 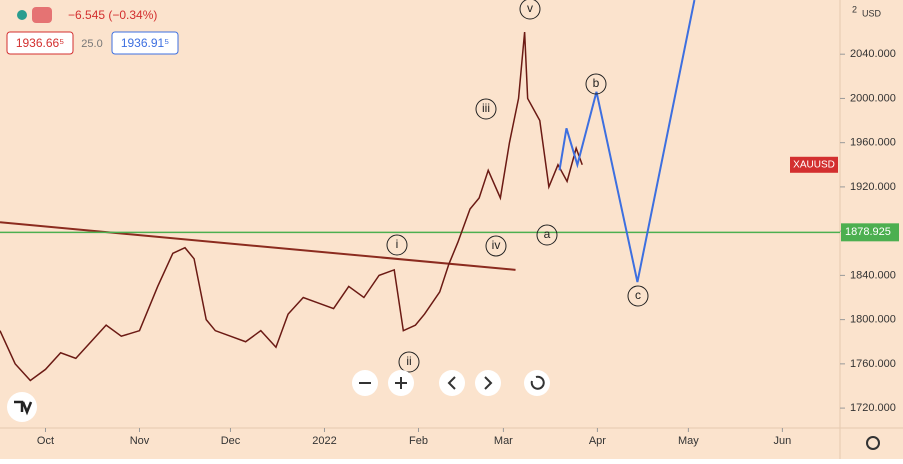 I want to click on bid-price: 1936.66⁵, so click(x=40, y=43).